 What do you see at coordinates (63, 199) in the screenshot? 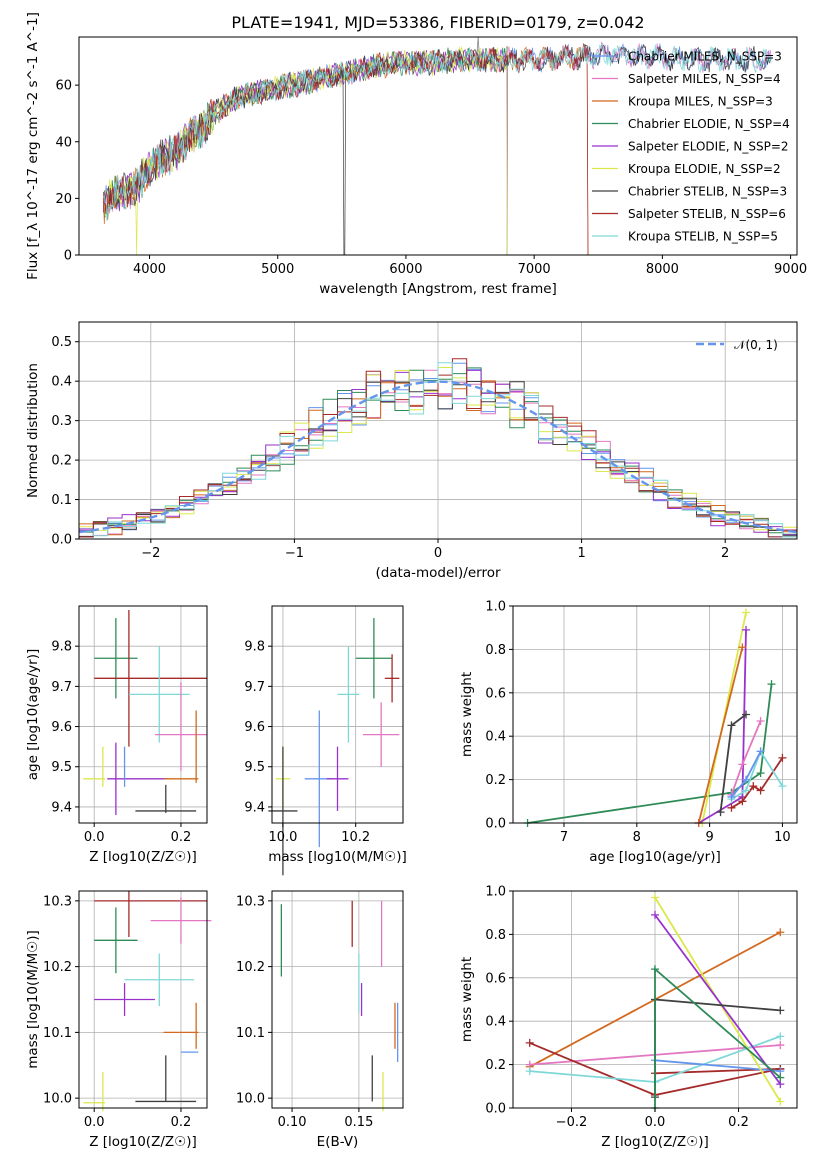
I see `y-tick-label: 20` at bounding box center [63, 199].